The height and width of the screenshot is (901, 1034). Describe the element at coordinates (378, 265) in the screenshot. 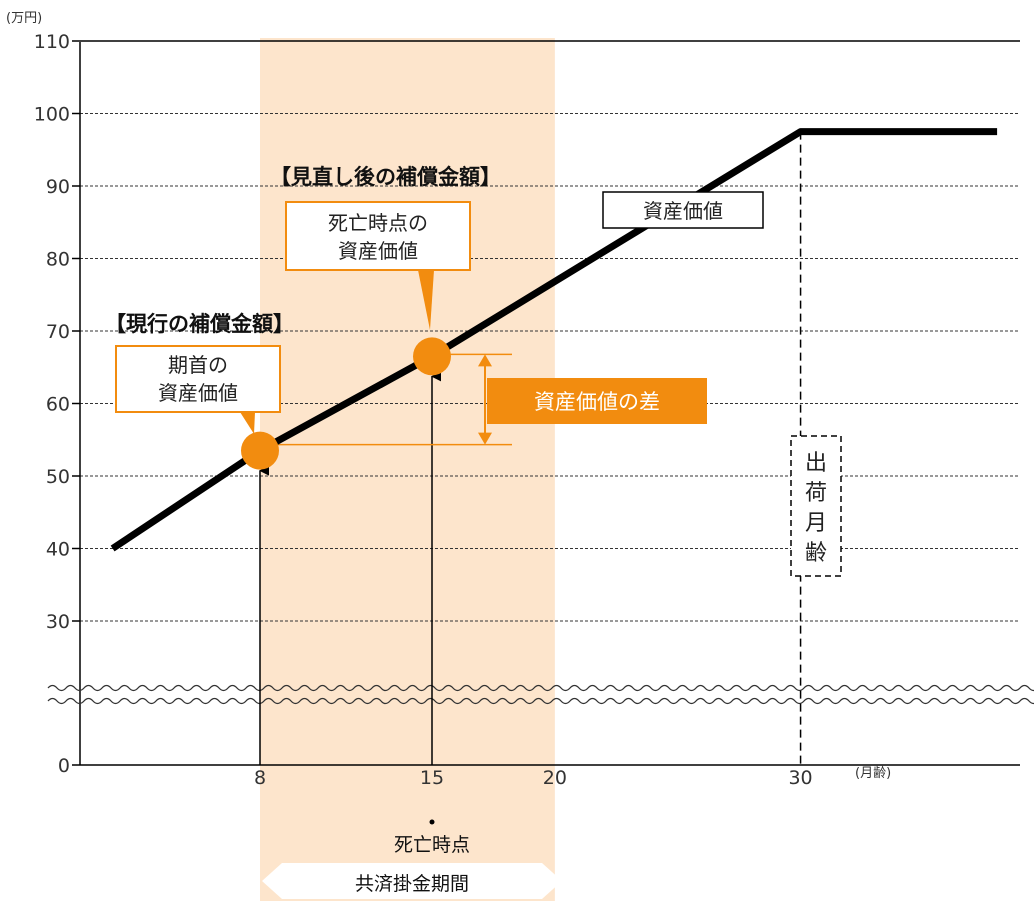

I see `callout-death-asset-value: 死亡時点の 資産価値` at that location.